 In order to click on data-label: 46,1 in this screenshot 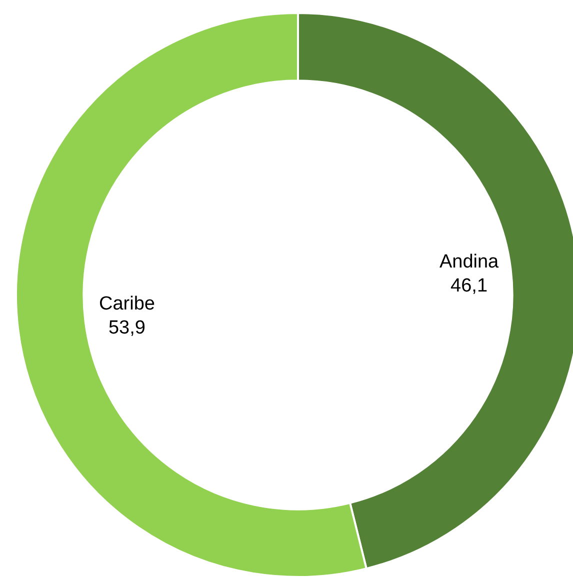, I will do `click(469, 285)`.